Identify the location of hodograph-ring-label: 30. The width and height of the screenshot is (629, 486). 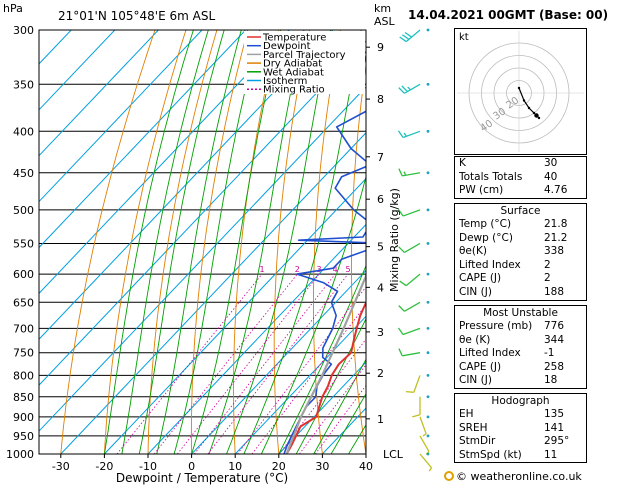
(499, 114).